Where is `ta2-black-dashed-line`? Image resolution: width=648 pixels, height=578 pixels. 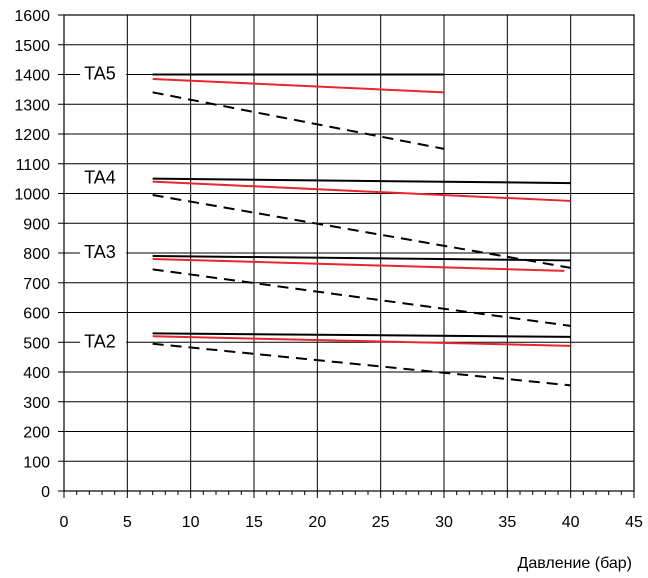 ta2-black-dashed-line is located at coordinates (361, 364).